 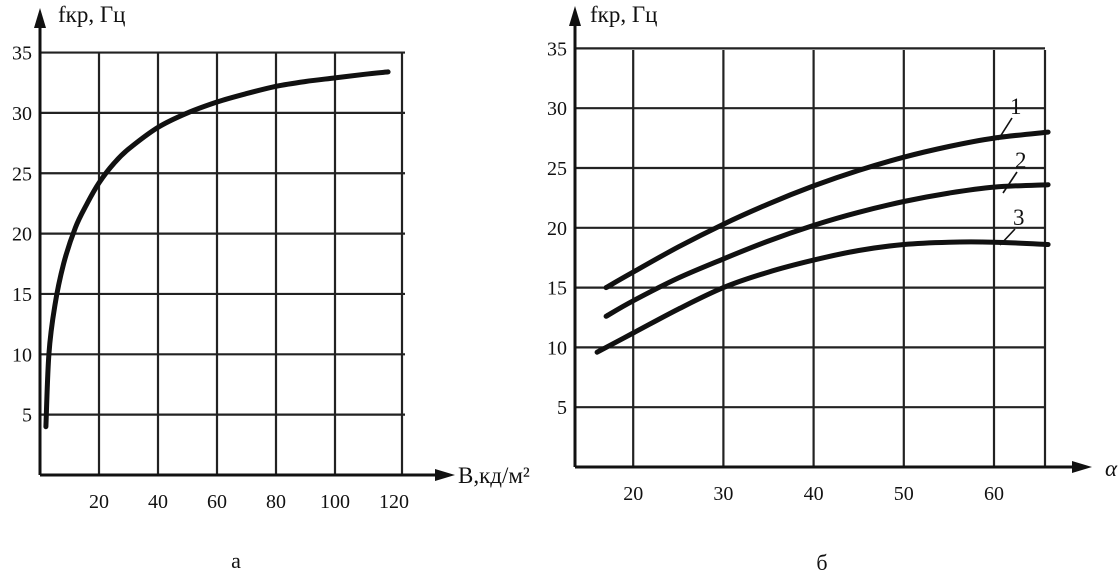 I want to click on x-axis-label-b: α, so click(x=1111, y=468).